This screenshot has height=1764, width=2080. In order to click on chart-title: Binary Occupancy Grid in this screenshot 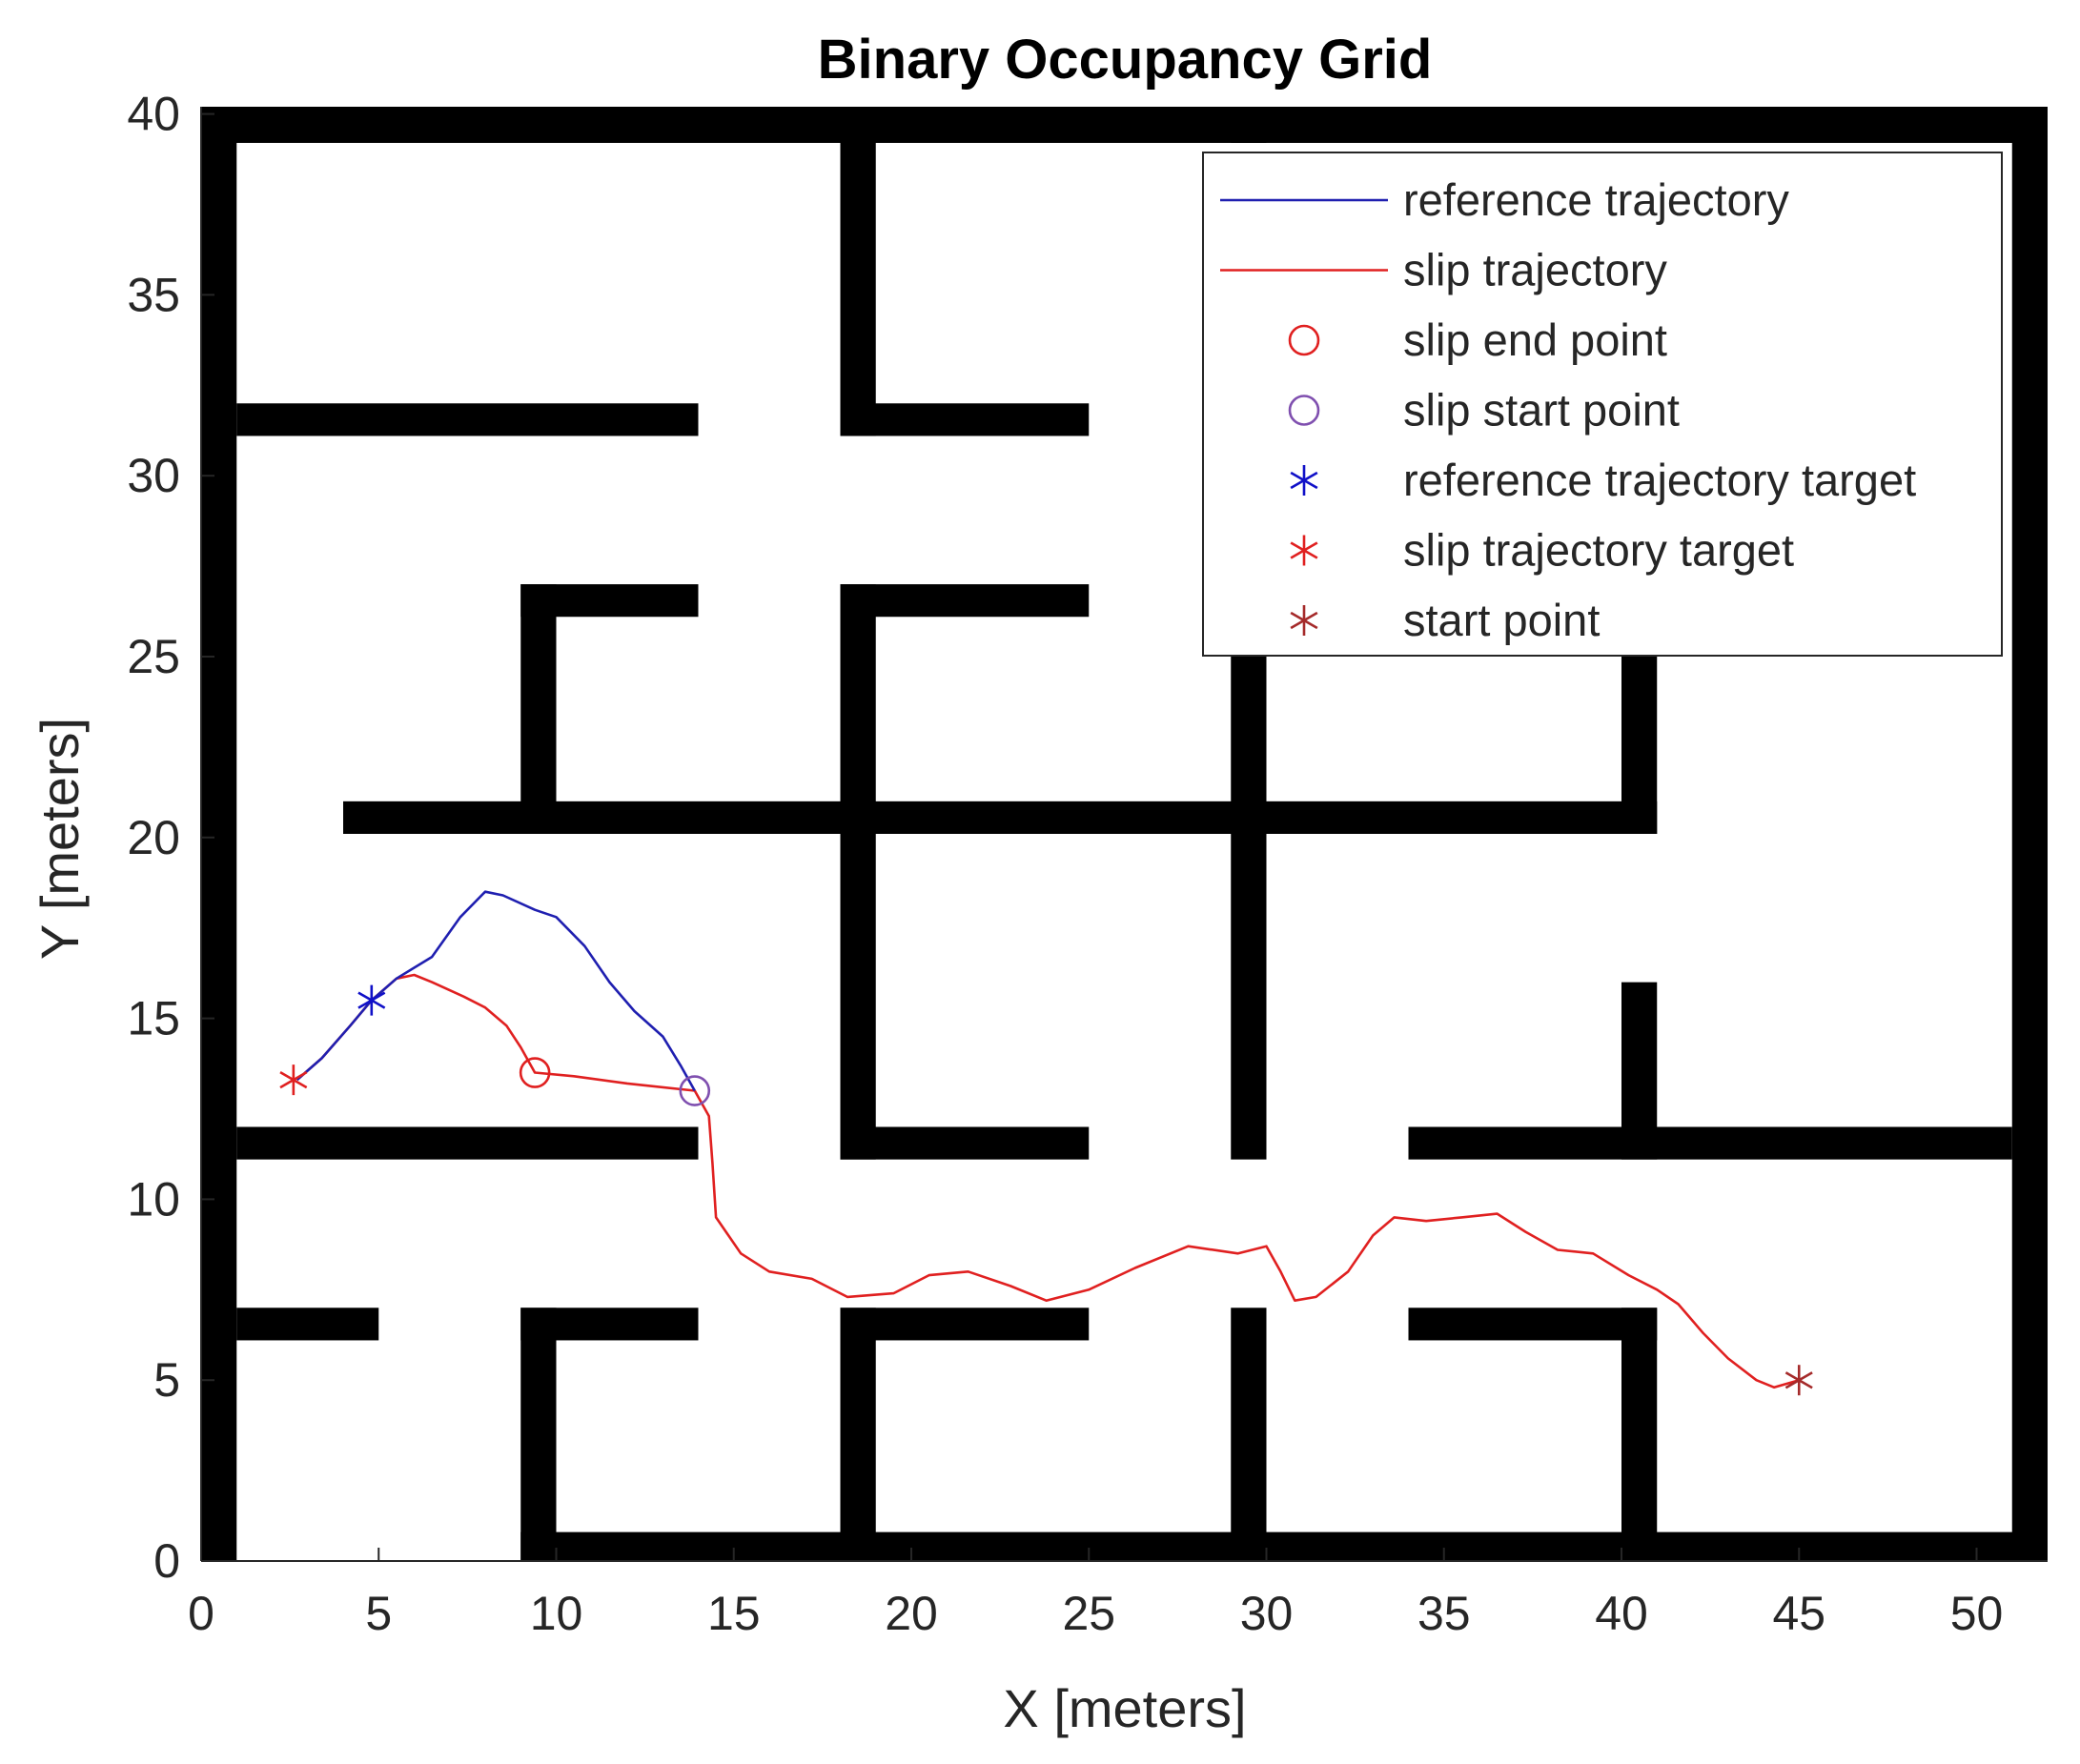, I will do `click(1126, 60)`.